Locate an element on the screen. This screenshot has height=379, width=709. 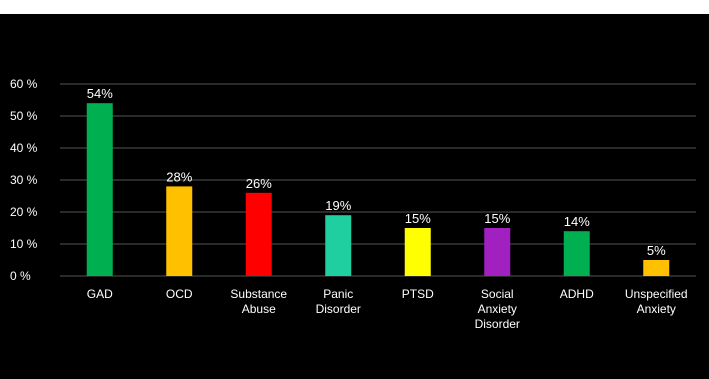
category-label: Panic Disorder is located at coordinates (338, 301).